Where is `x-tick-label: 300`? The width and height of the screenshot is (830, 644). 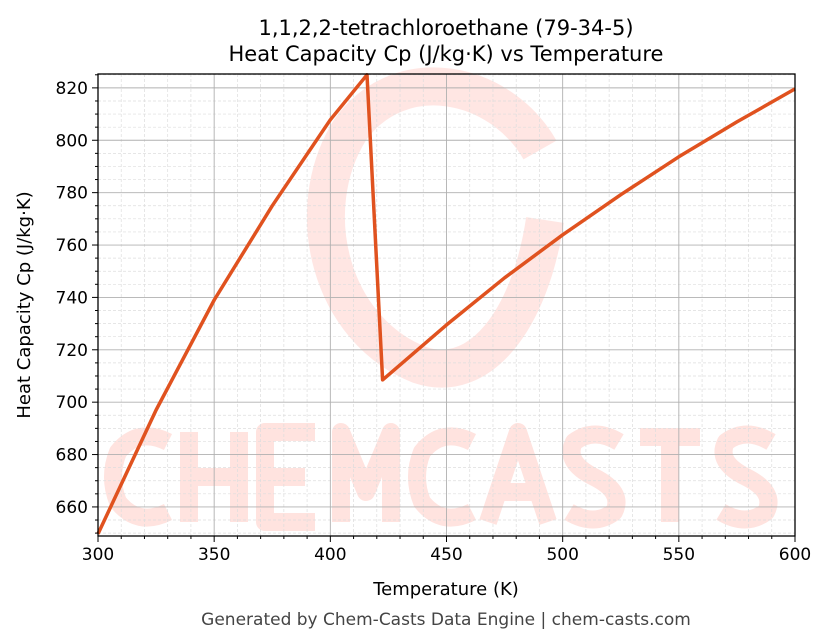
x-tick-label: 300 is located at coordinates (98, 555).